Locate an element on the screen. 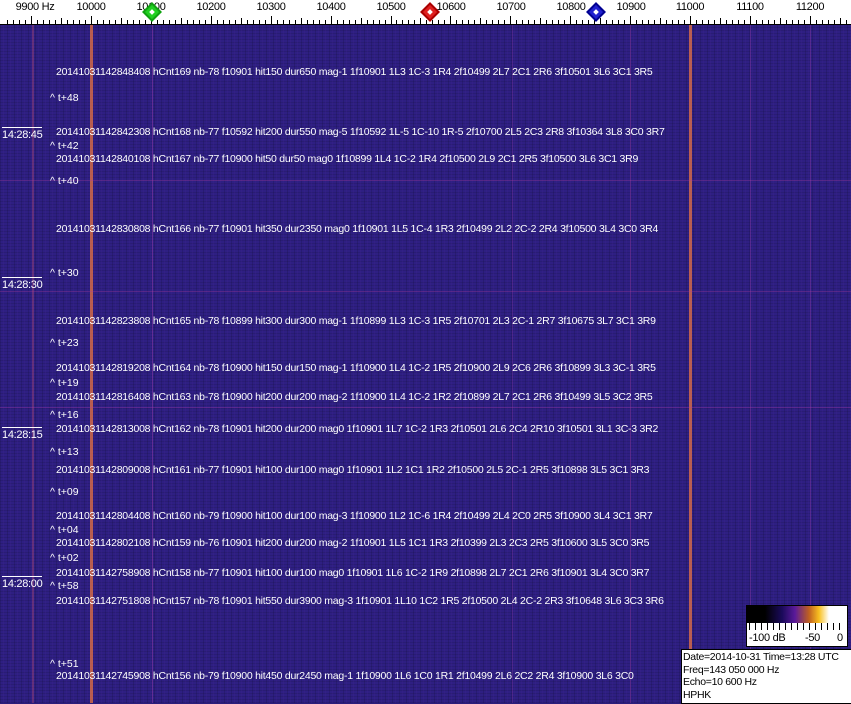  time-label: 14:28:00 is located at coordinates (22, 583).